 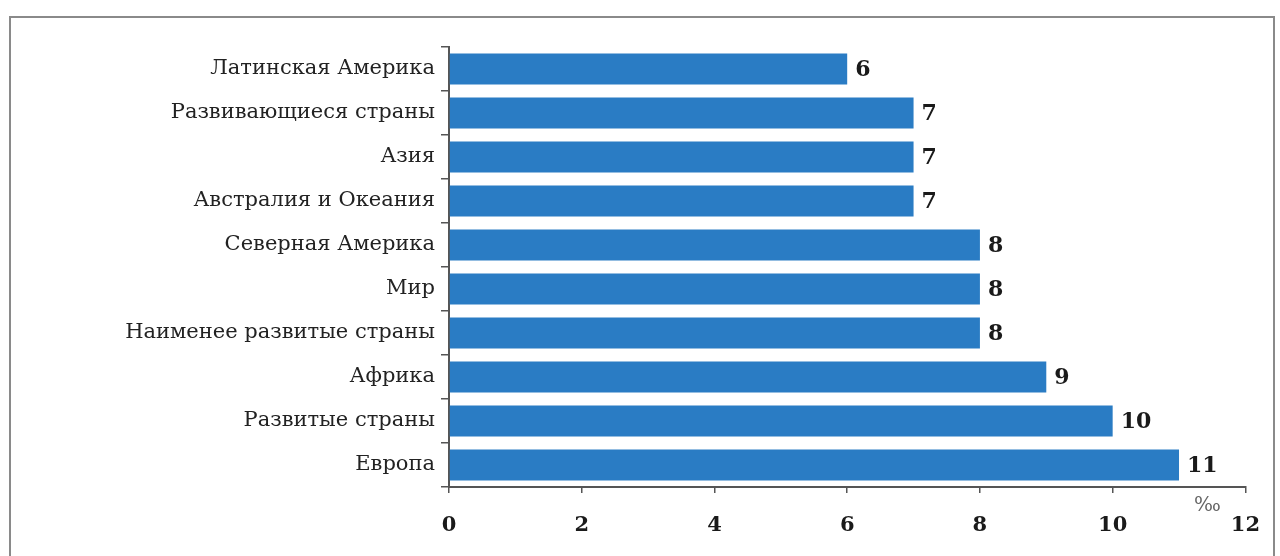 What do you see at coordinates (847, 524) in the screenshot?
I see `x-tick-label: 6` at bounding box center [847, 524].